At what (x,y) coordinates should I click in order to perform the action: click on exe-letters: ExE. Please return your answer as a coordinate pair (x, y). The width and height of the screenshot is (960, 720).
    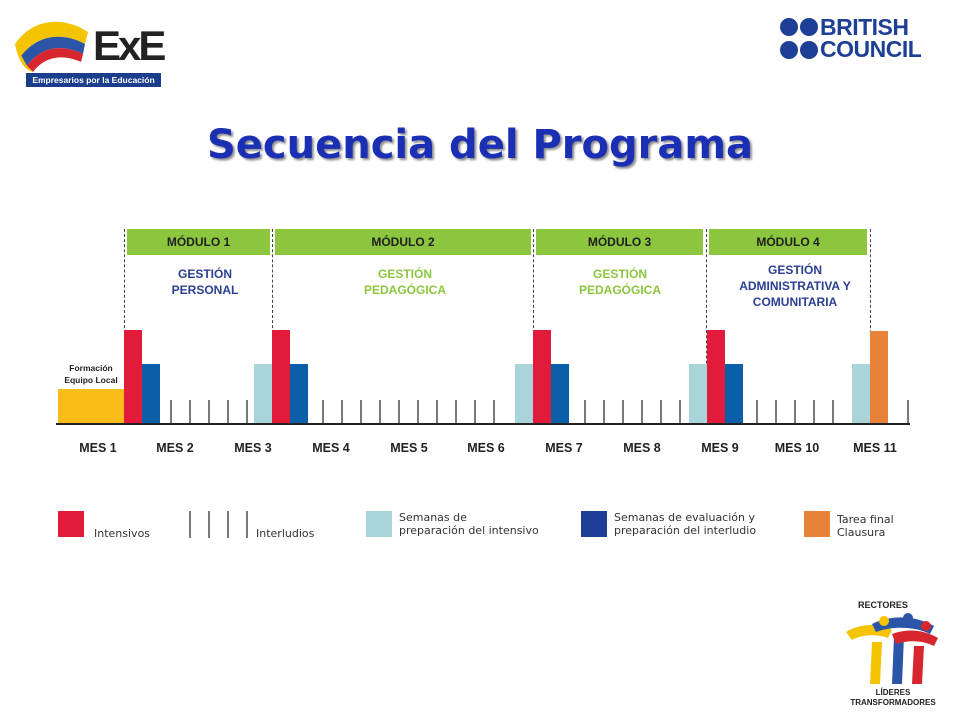
    Looking at the image, I should click on (129, 45).